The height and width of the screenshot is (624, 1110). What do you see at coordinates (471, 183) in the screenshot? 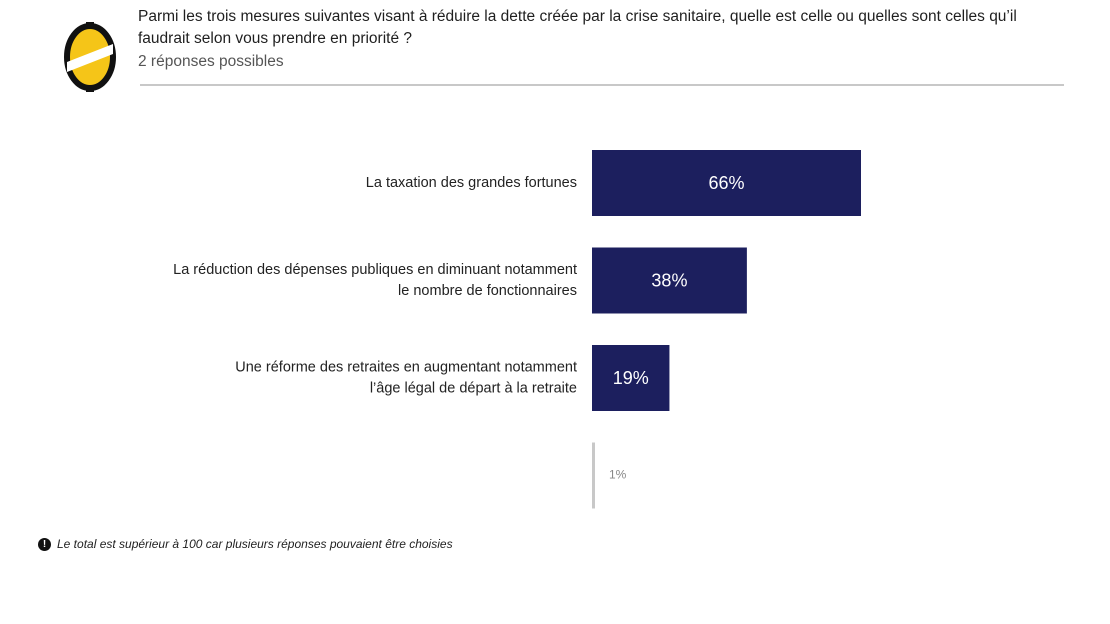
I see `category-label: La taxation des grandes fortunes` at bounding box center [471, 183].